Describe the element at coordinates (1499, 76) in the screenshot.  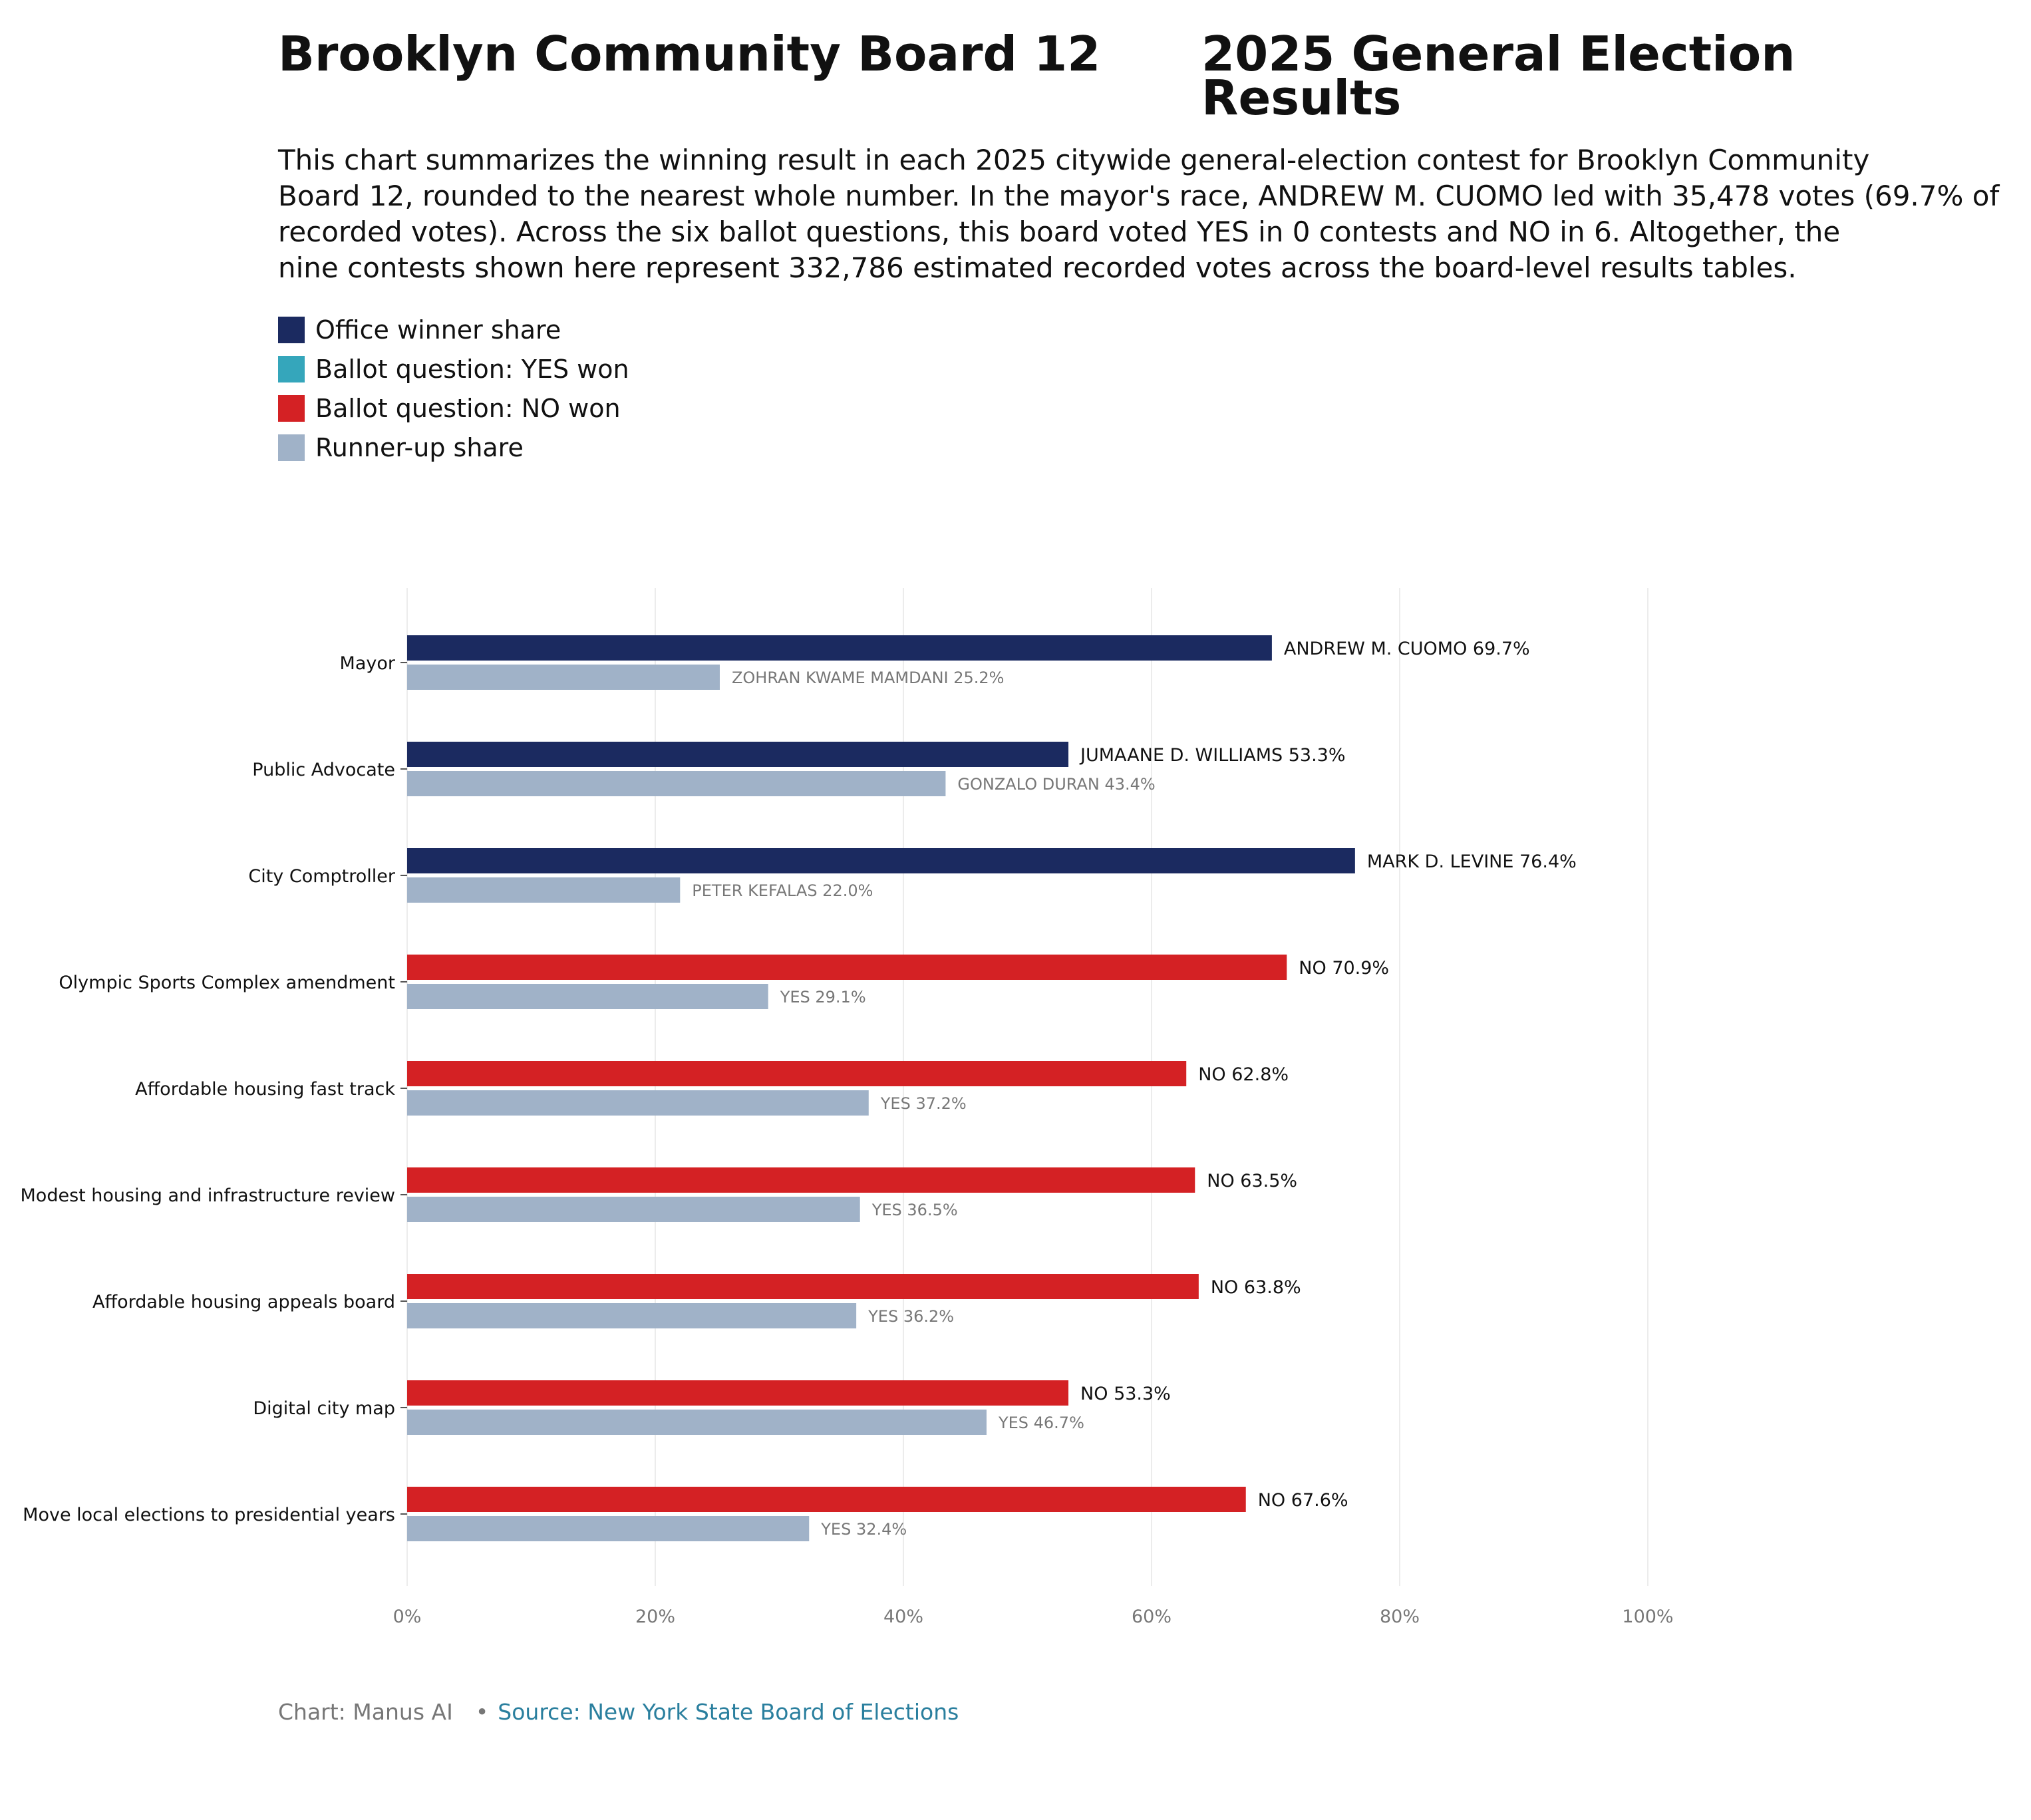
I see `page-subtitle: 2025 General Election Results` at that location.